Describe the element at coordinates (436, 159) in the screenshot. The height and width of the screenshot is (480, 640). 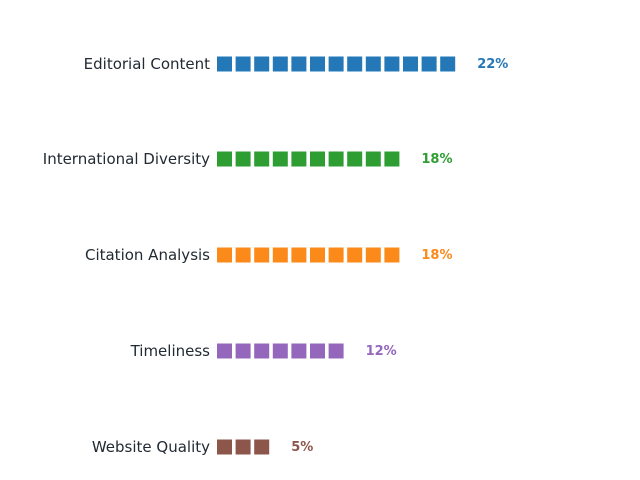
I see `value-label-international-diversity: 18%` at that location.